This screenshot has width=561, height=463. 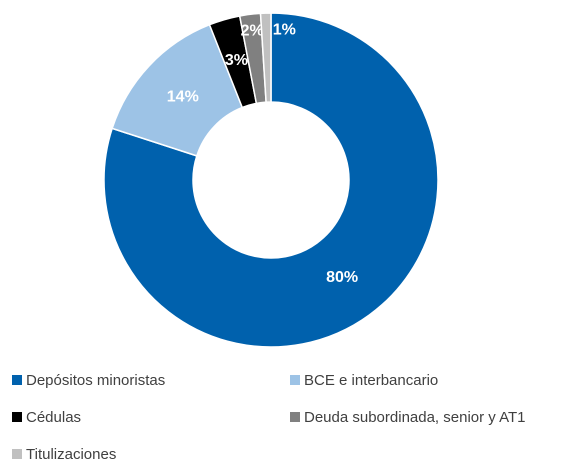 I want to click on legend-label: Titulizaciones, so click(x=71, y=454).